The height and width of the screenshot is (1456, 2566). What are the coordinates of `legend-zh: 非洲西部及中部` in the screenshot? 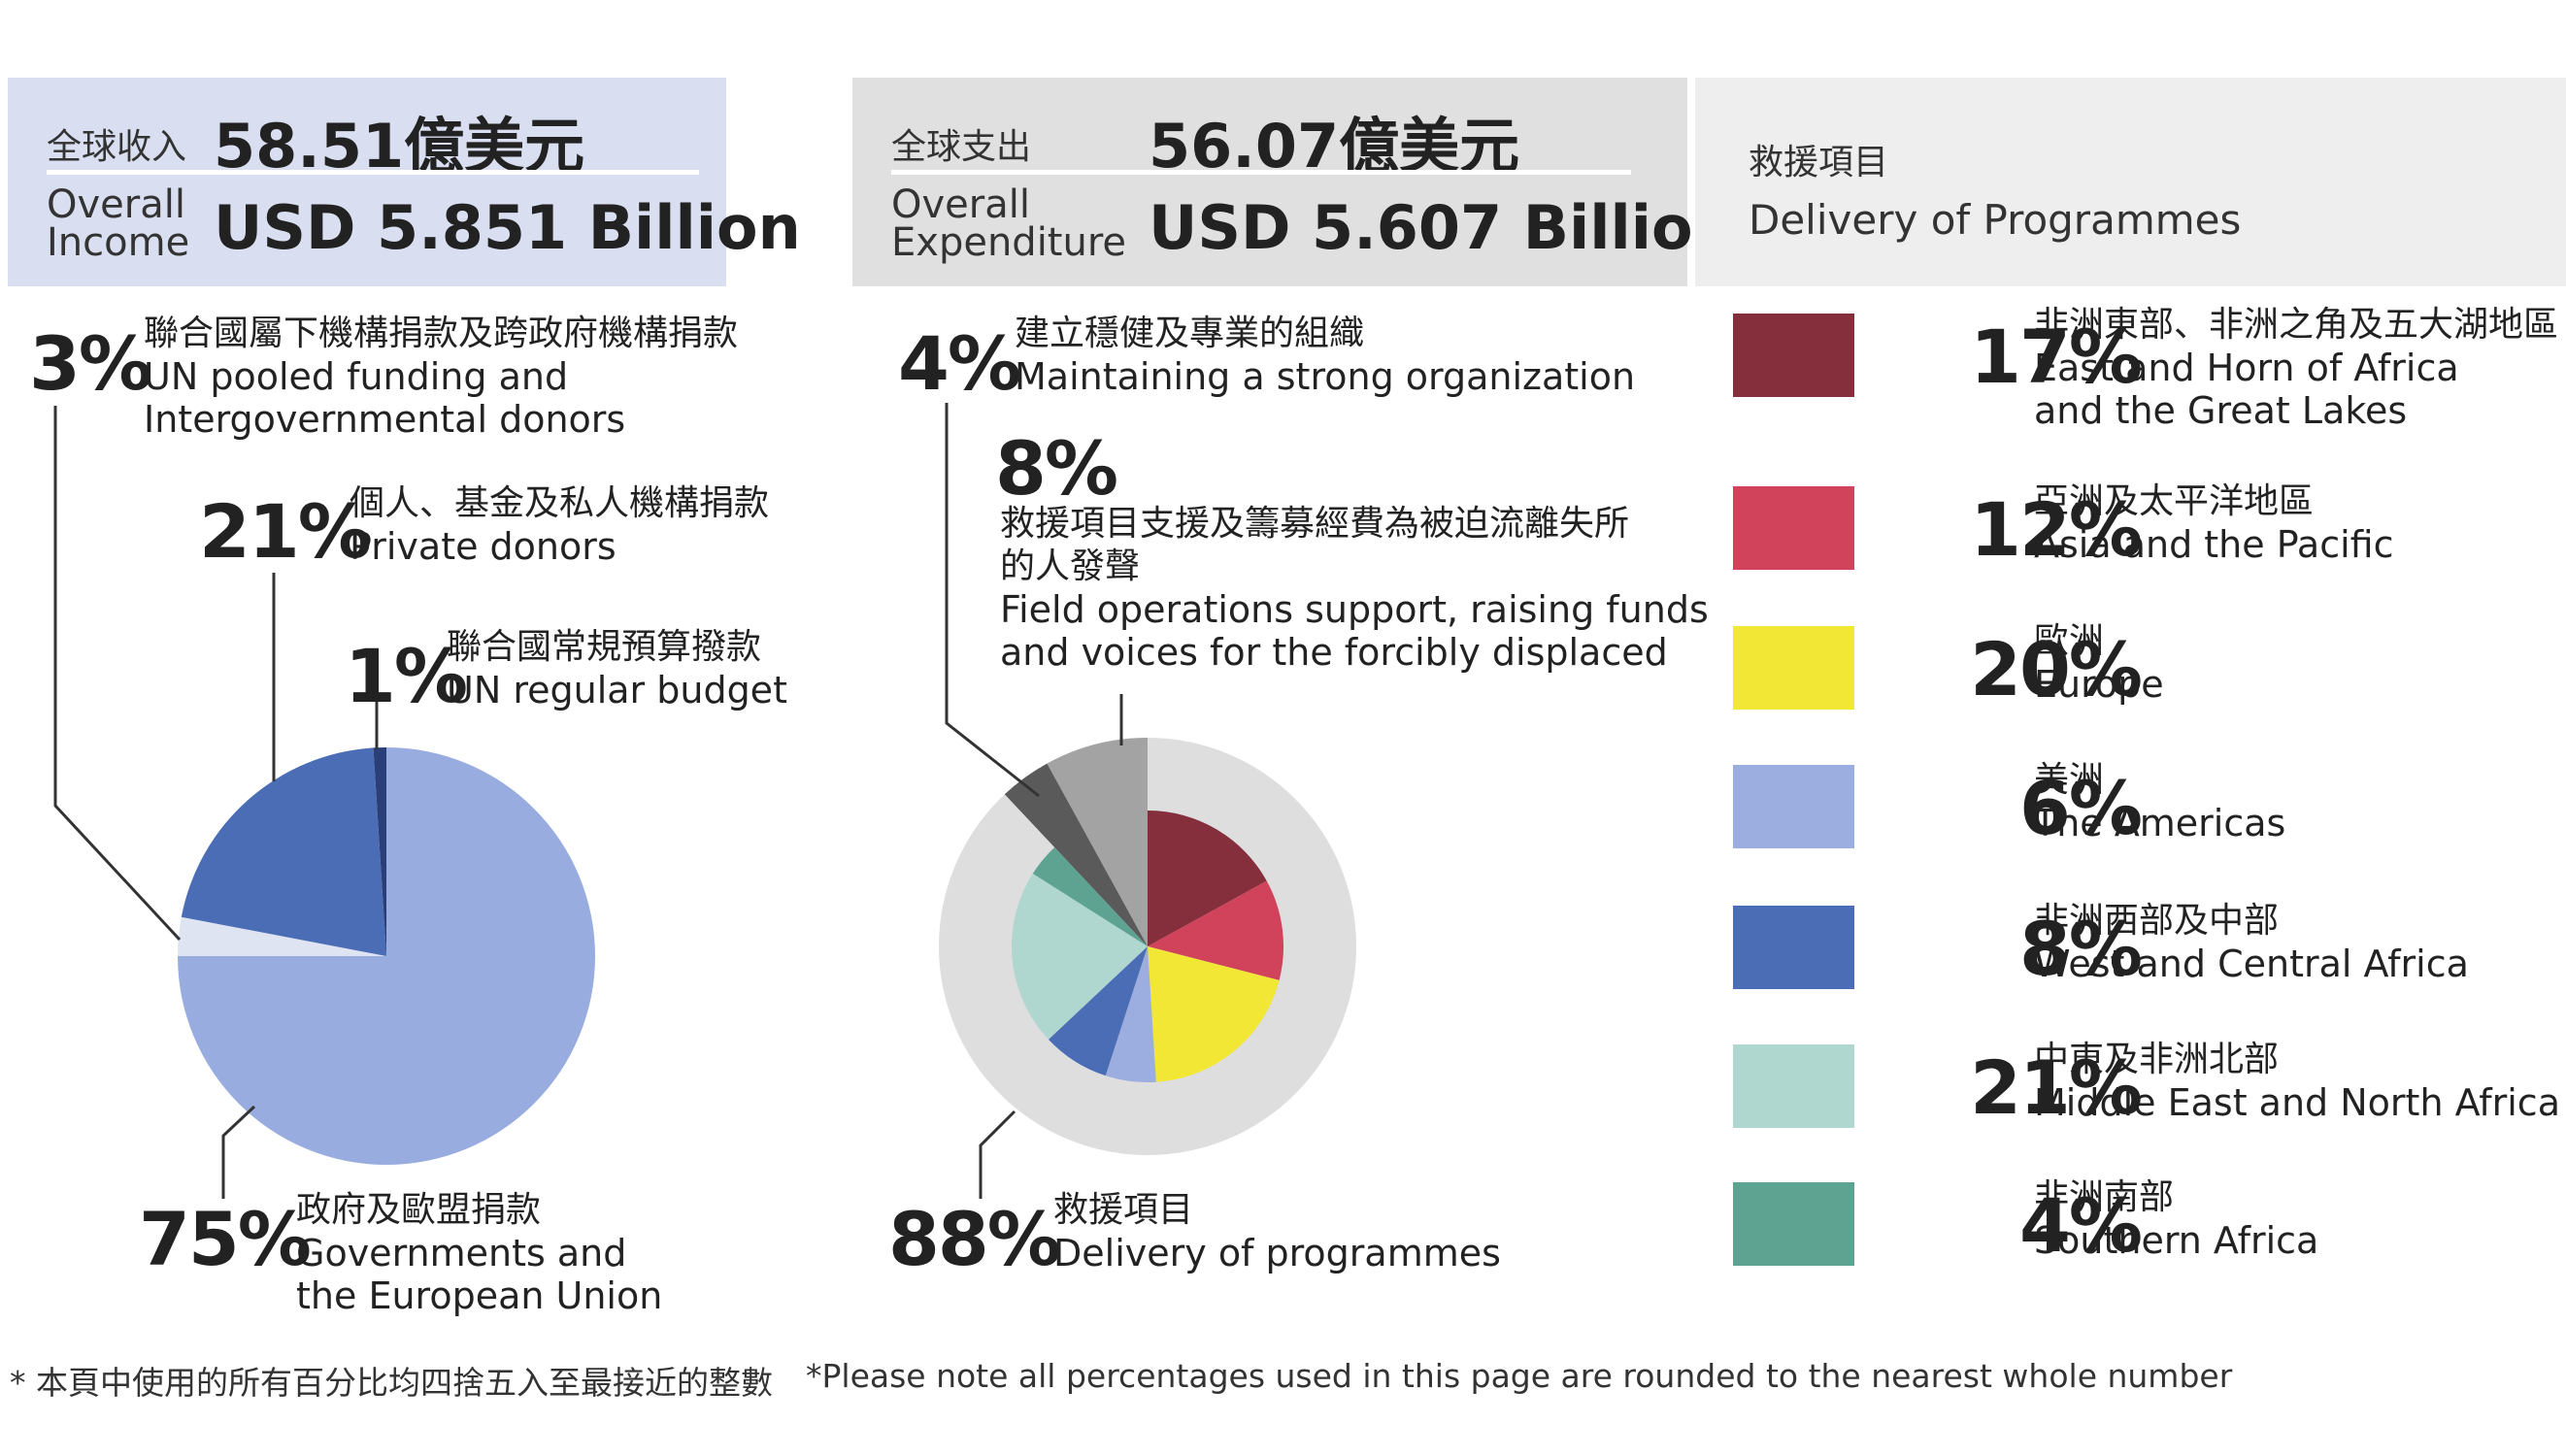 It's located at (2157, 921).